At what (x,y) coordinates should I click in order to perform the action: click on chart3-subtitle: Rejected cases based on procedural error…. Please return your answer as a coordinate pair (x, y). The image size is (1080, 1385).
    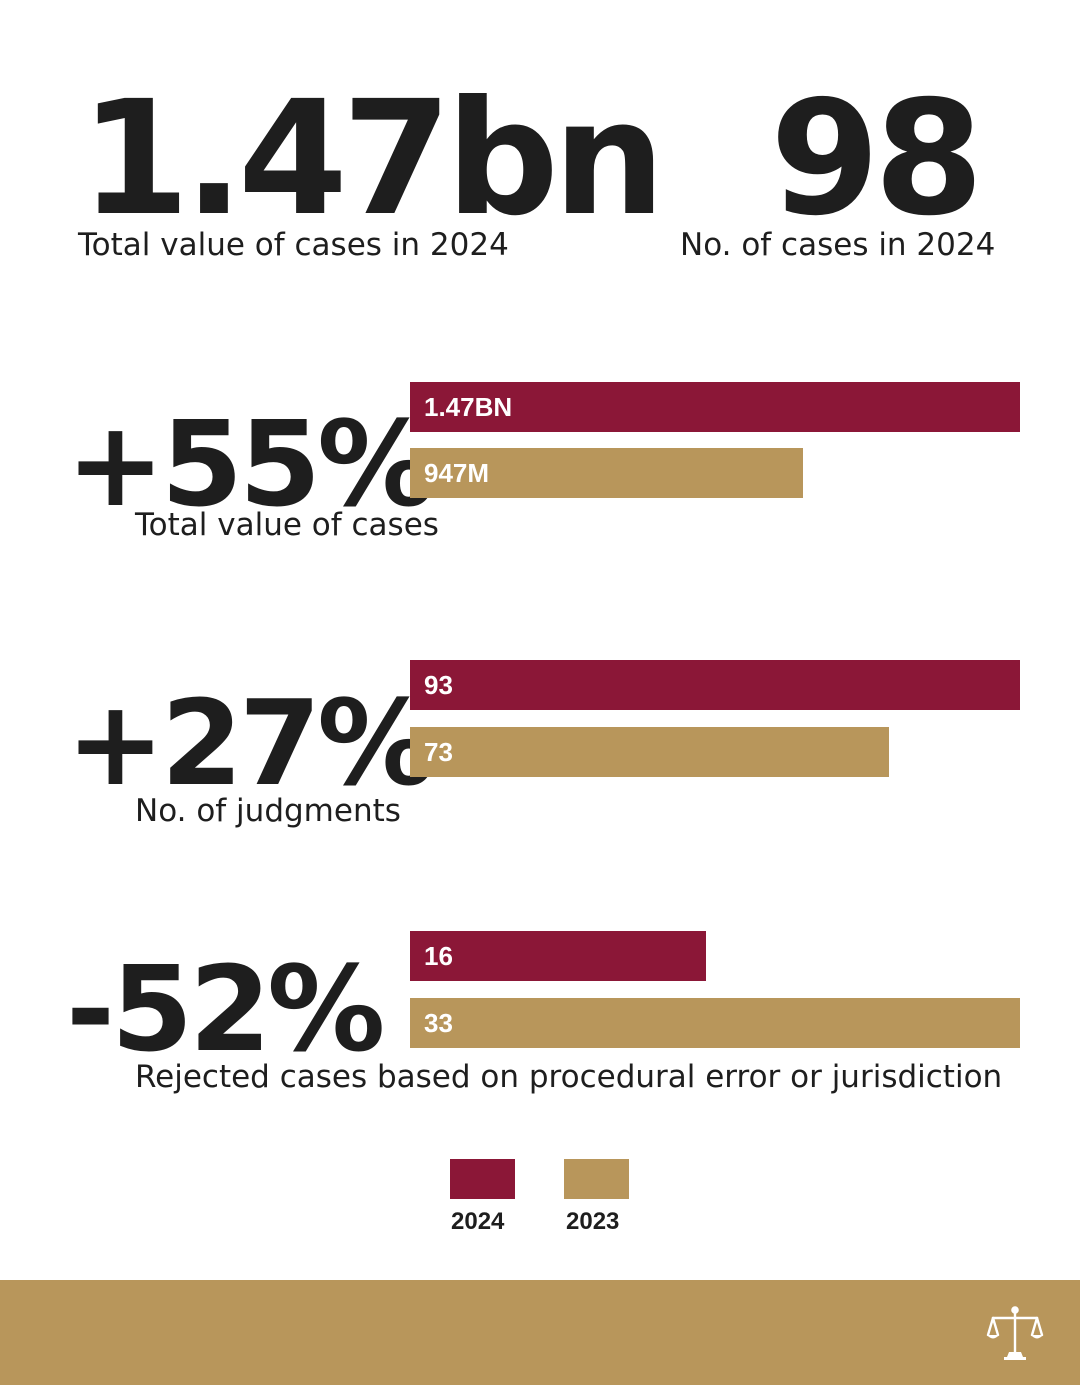
    Looking at the image, I should click on (569, 1077).